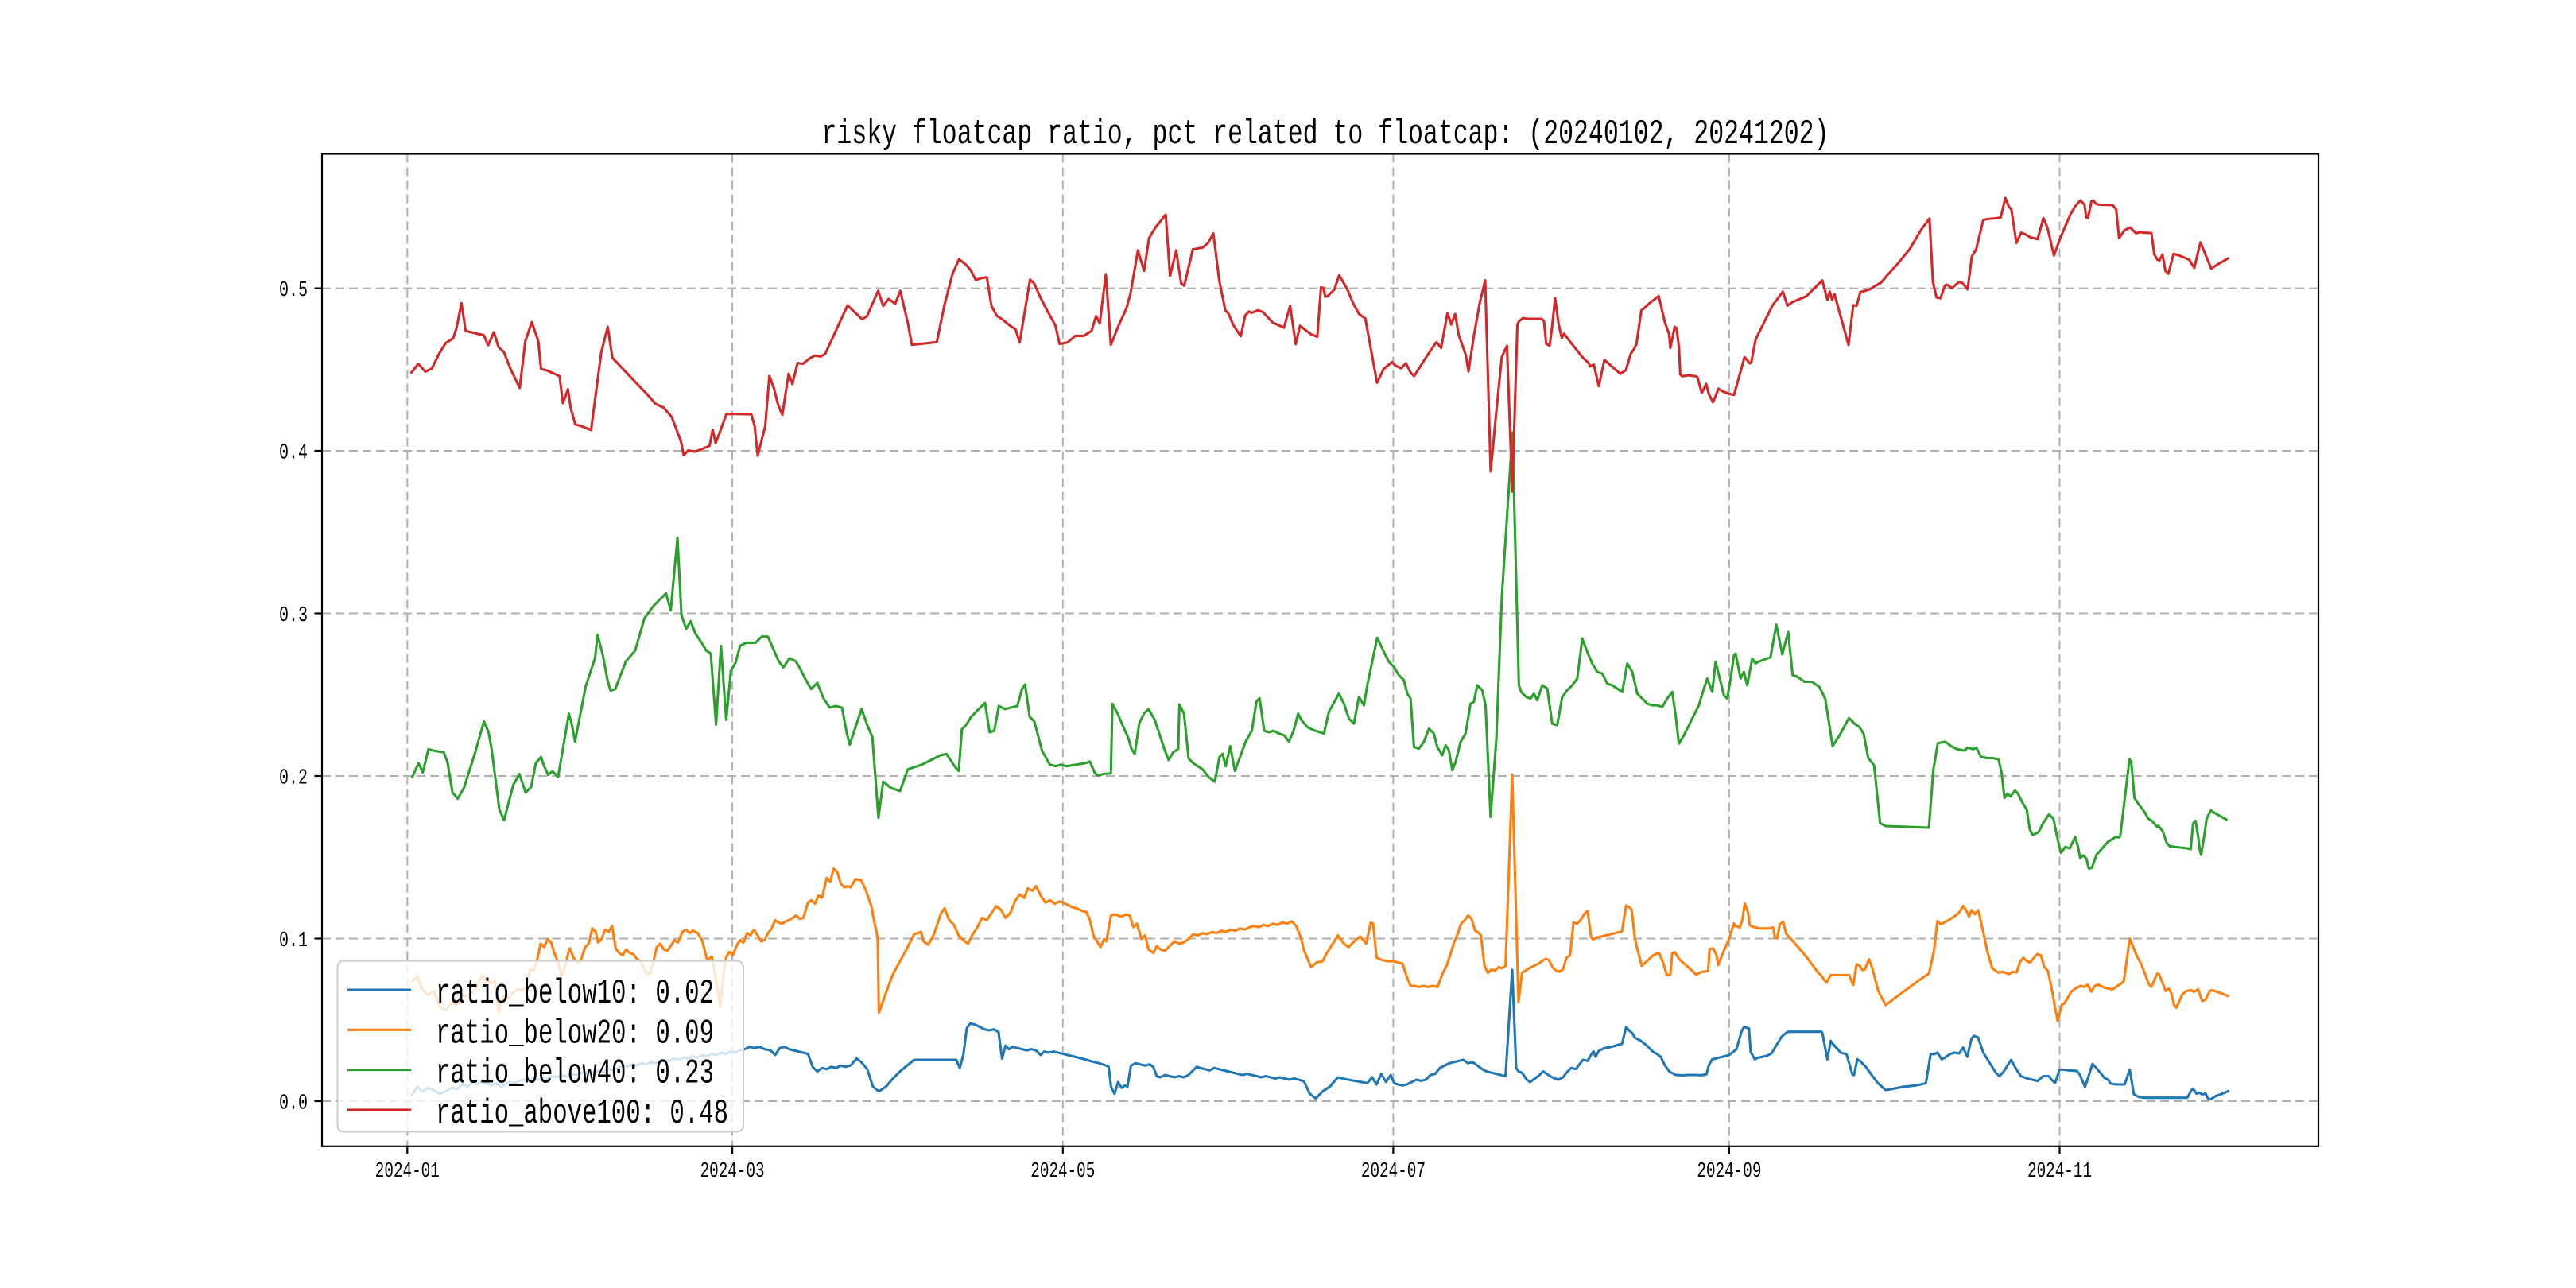 Image resolution: width=2576 pixels, height=1288 pixels. I want to click on svg-text: 2024-03, so click(732, 1172).